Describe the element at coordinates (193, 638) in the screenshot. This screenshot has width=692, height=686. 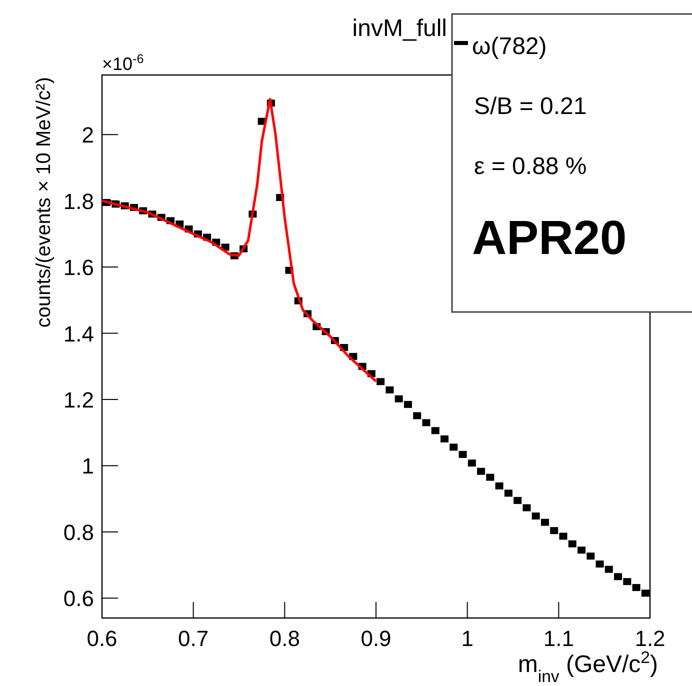
I see `x-tick-label: 0.7` at that location.